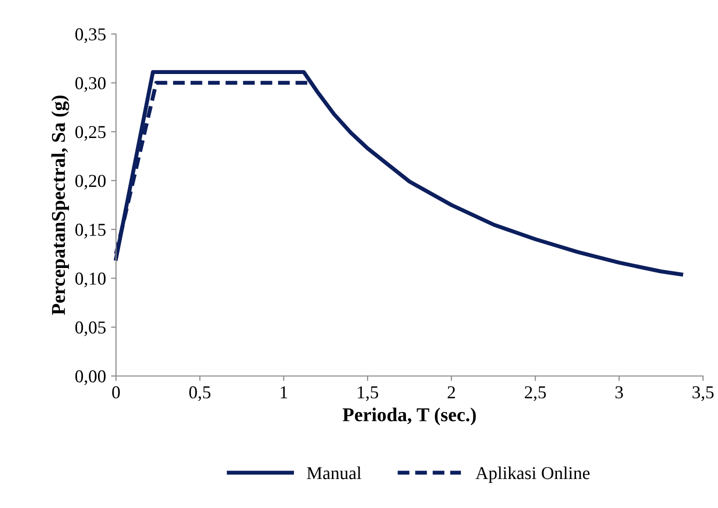 Image resolution: width=718 pixels, height=508 pixels. Describe the element at coordinates (90, 36) in the screenshot. I see `y-tick-label: 0,35` at that location.